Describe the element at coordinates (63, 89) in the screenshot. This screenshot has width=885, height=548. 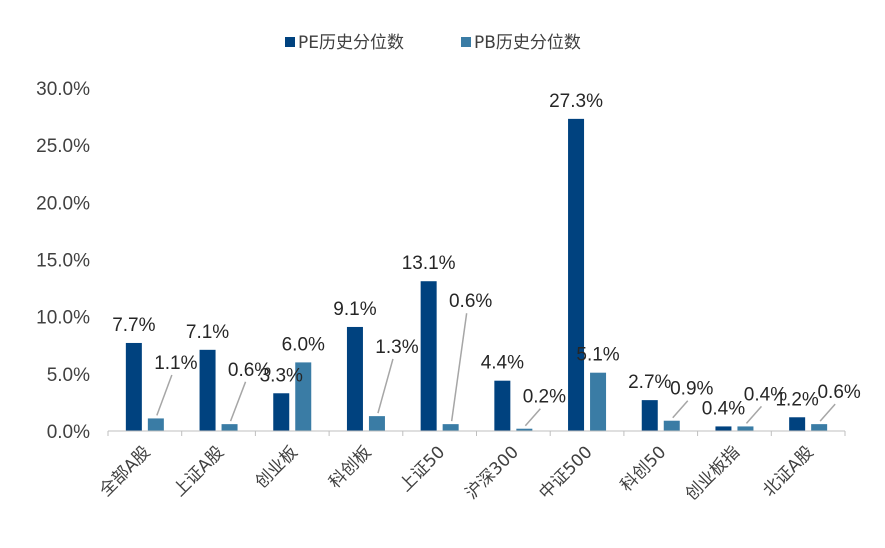
I see `y-tick-label: 30.0%` at that location.